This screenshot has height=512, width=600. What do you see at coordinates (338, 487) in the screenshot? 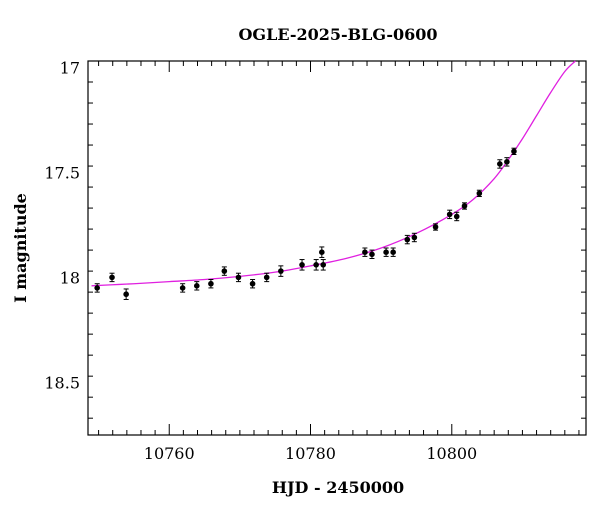
I see `x-axis-label: HJD - 2450000` at bounding box center [338, 487].